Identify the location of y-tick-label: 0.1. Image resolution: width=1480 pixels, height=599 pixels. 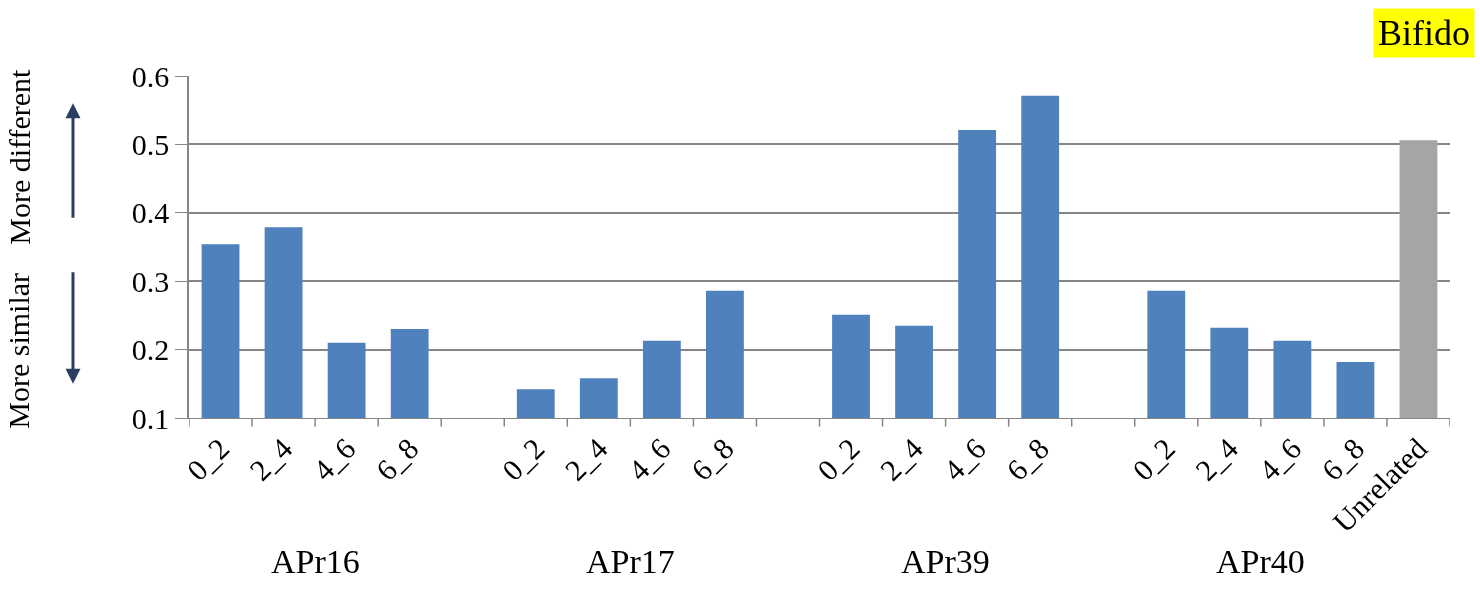
(150, 418).